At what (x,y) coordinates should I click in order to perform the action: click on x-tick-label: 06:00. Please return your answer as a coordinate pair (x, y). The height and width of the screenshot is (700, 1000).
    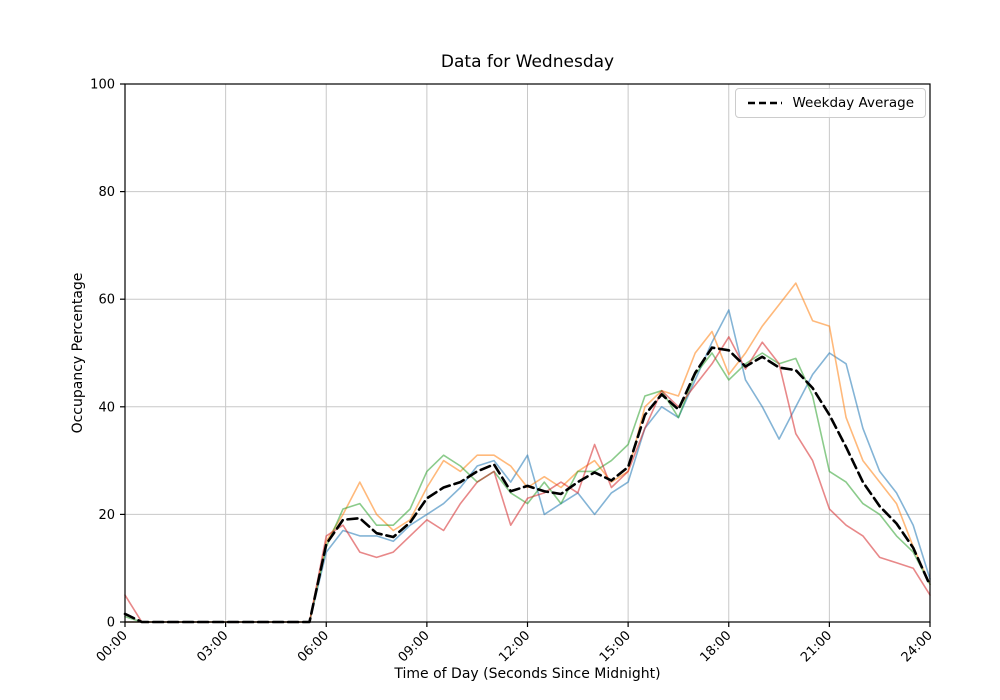
    Looking at the image, I should click on (313, 646).